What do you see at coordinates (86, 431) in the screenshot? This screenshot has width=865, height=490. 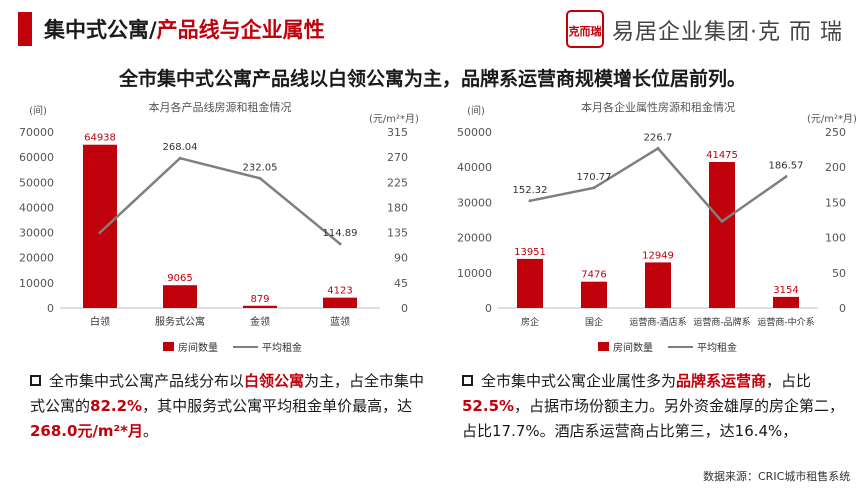 I see `note-left-highlight-3: 268.0元/m²*月` at bounding box center [86, 431].